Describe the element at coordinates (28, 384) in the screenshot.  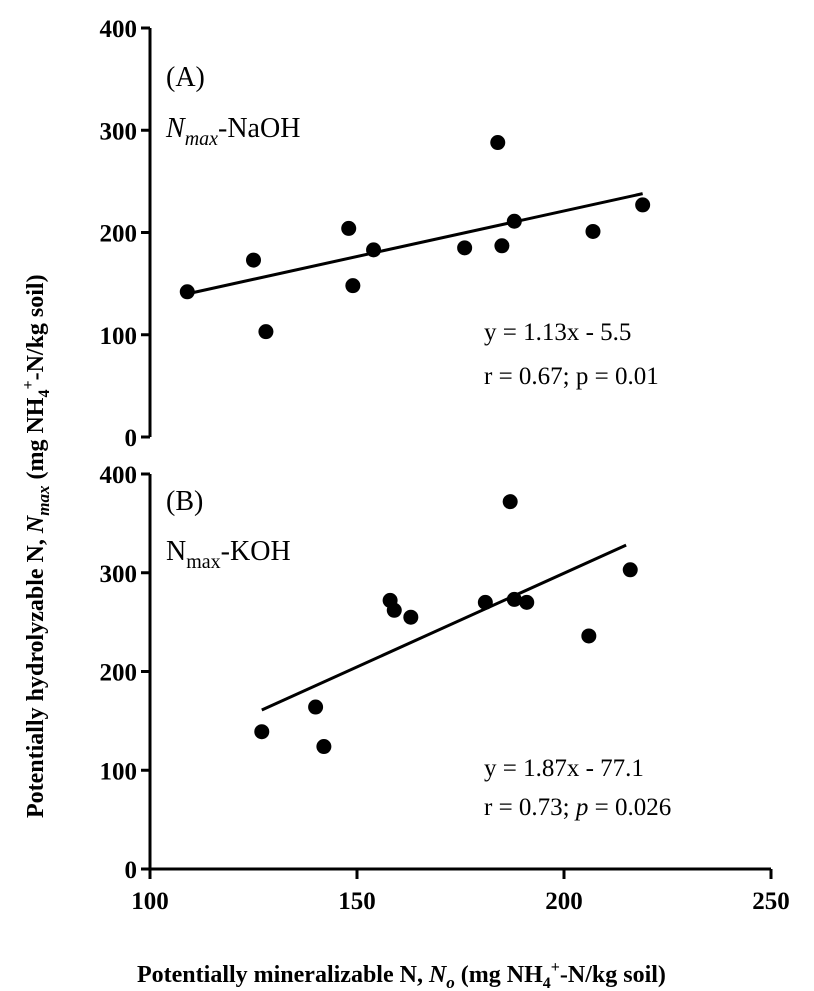
I see `y-axis-title-sup: +` at that location.